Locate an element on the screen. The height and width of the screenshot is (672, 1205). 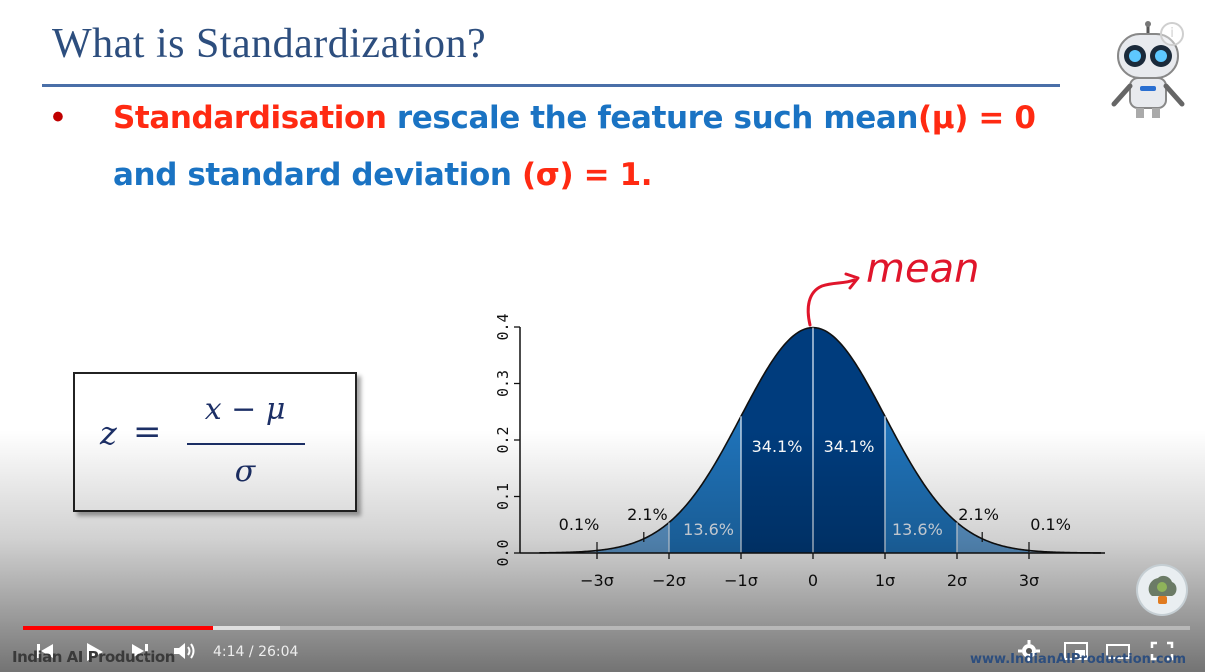
time-display: 4:14 / 26:04 is located at coordinates (255, 652).